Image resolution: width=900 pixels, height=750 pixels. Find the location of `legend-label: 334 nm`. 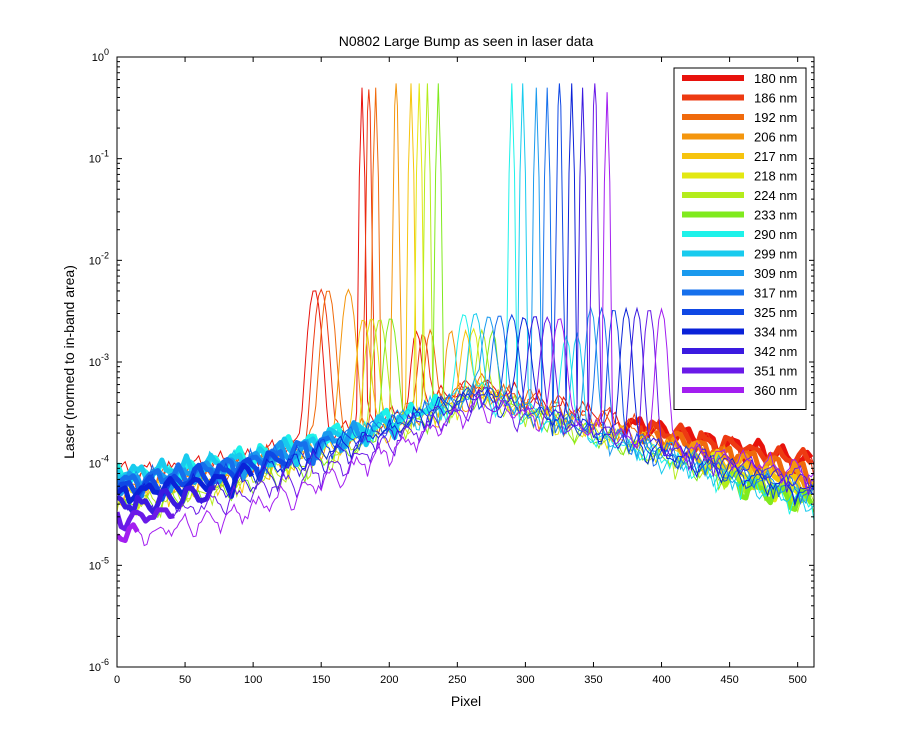

legend-label: 334 nm is located at coordinates (775, 332).